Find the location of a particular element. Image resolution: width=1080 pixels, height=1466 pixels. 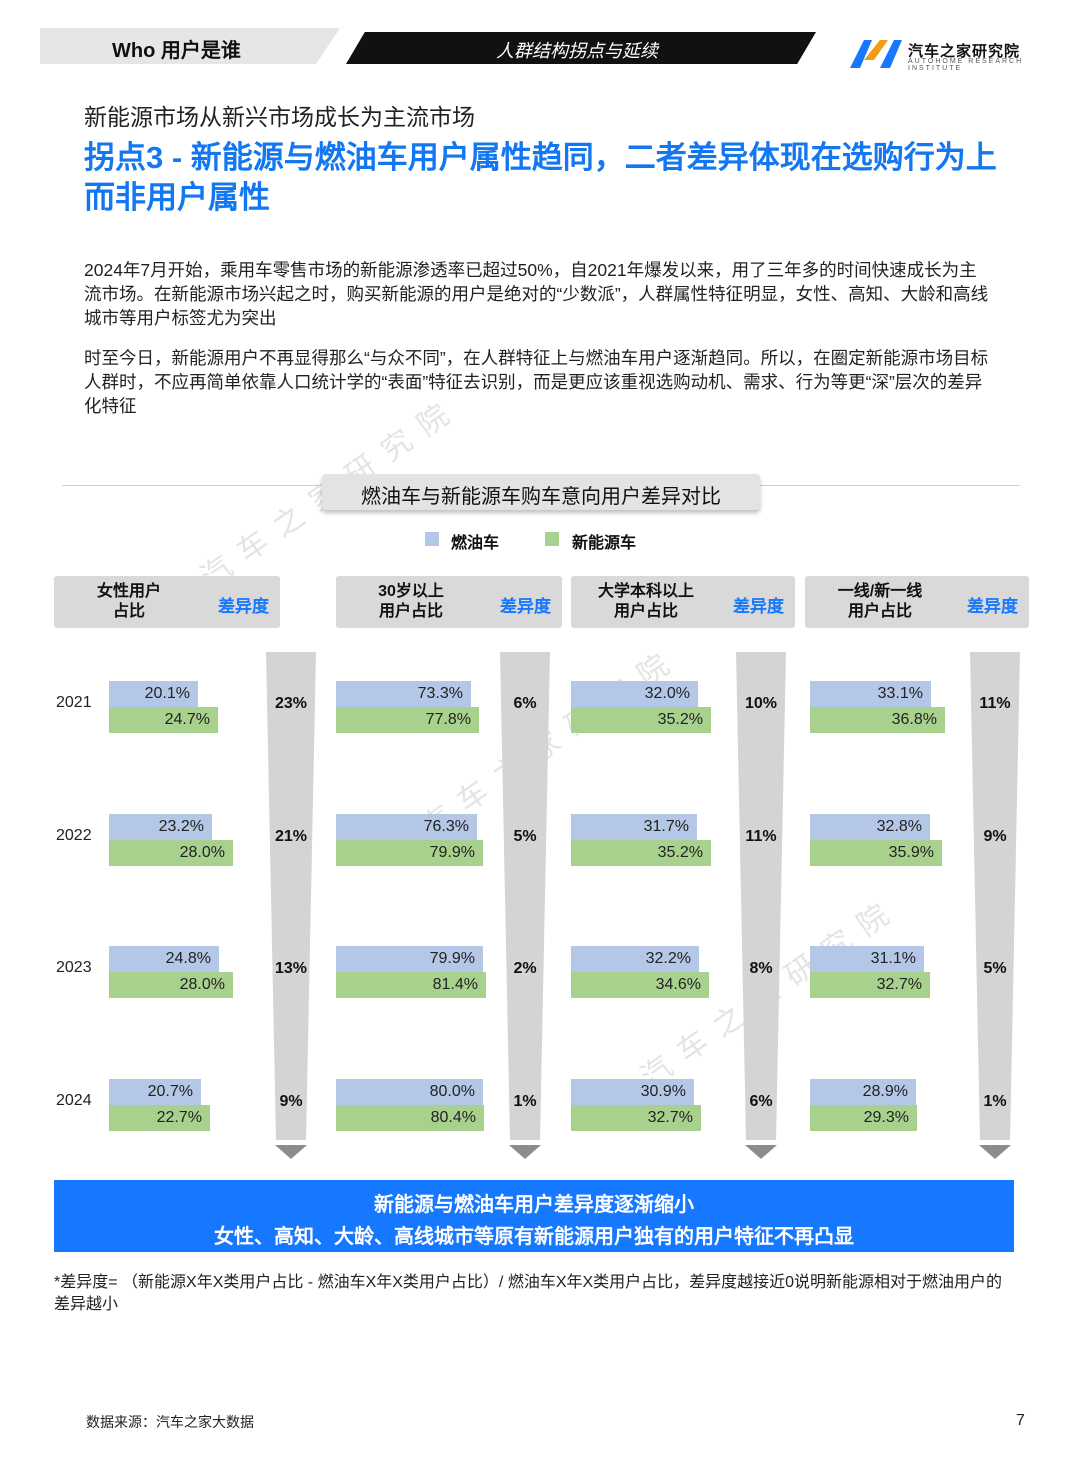

group-header: 30岁以上 用户占比 差异度 is located at coordinates (449, 602).